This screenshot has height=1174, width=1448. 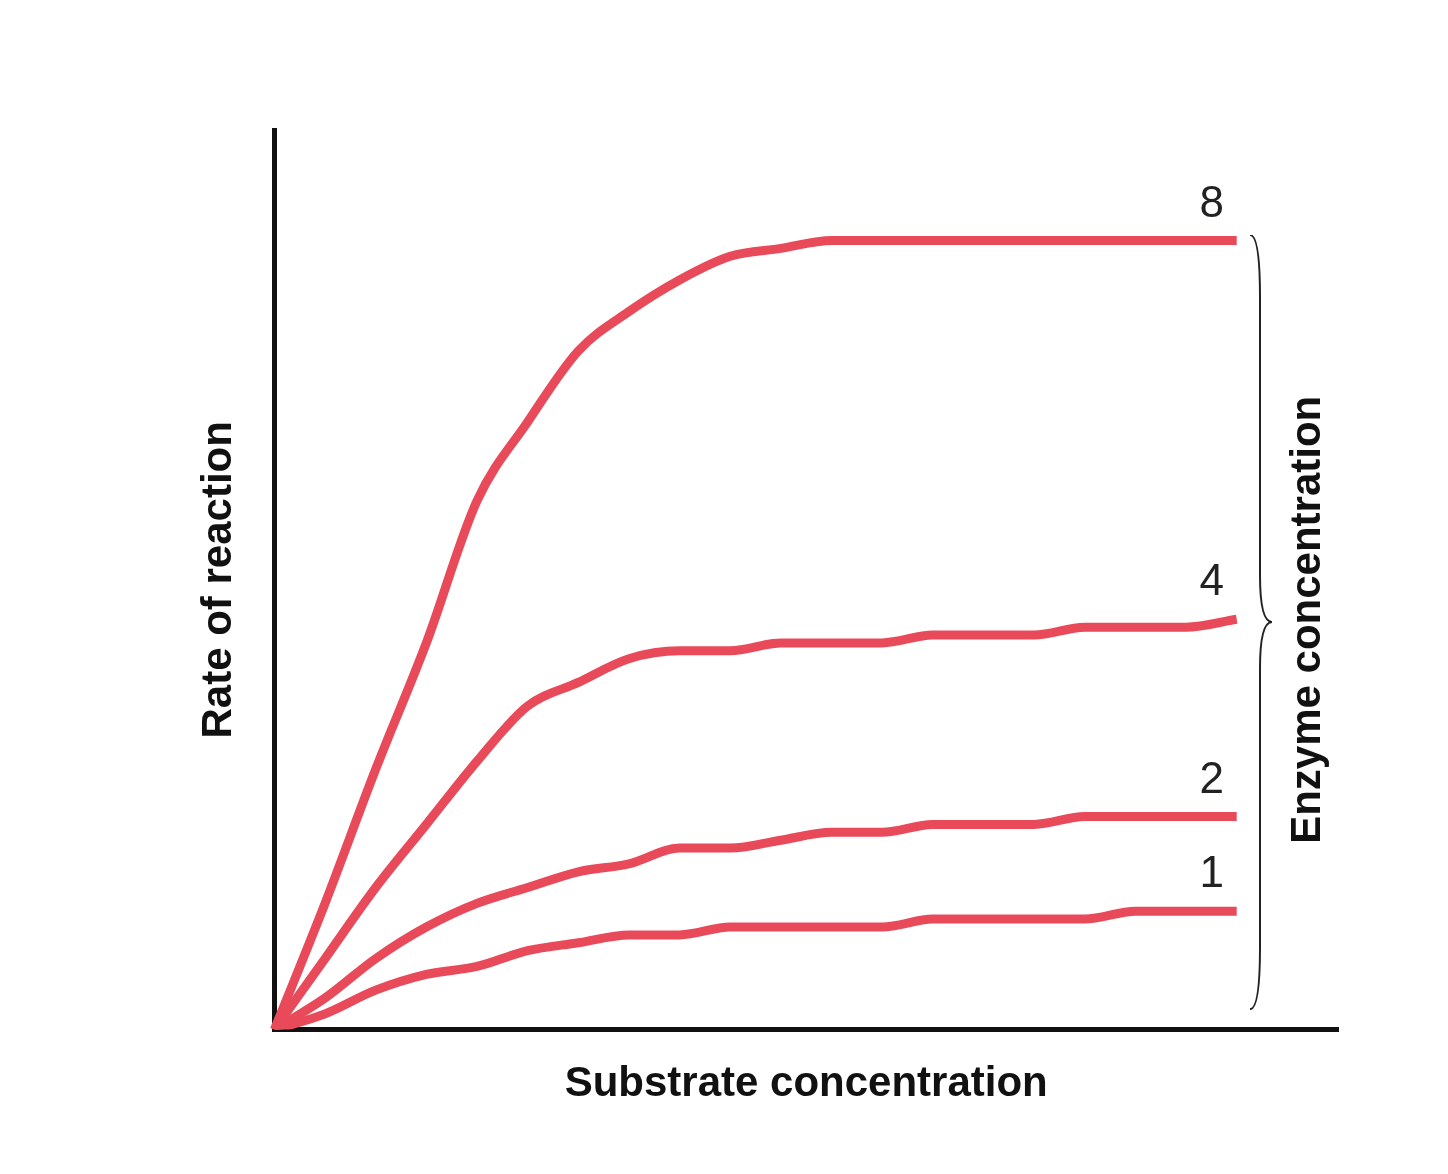 What do you see at coordinates (1211, 201) in the screenshot?
I see `series-label: 8` at bounding box center [1211, 201].